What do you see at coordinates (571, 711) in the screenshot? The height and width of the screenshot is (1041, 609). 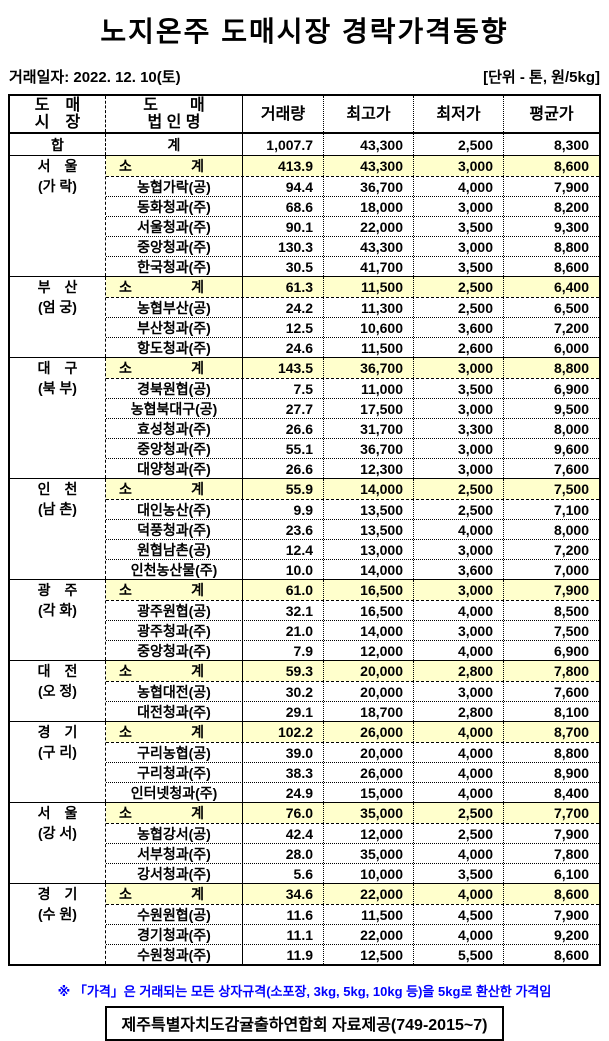 I see `avg-price-cell: 8,100` at bounding box center [571, 711].